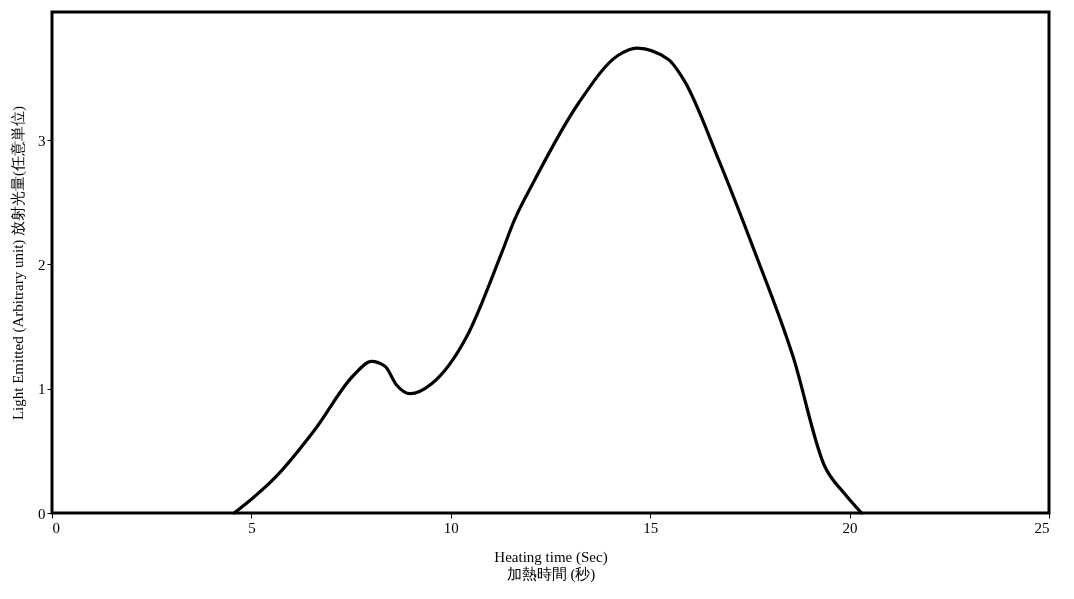  What do you see at coordinates (56, 527) in the screenshot?
I see `x-tick-label: 0` at bounding box center [56, 527].